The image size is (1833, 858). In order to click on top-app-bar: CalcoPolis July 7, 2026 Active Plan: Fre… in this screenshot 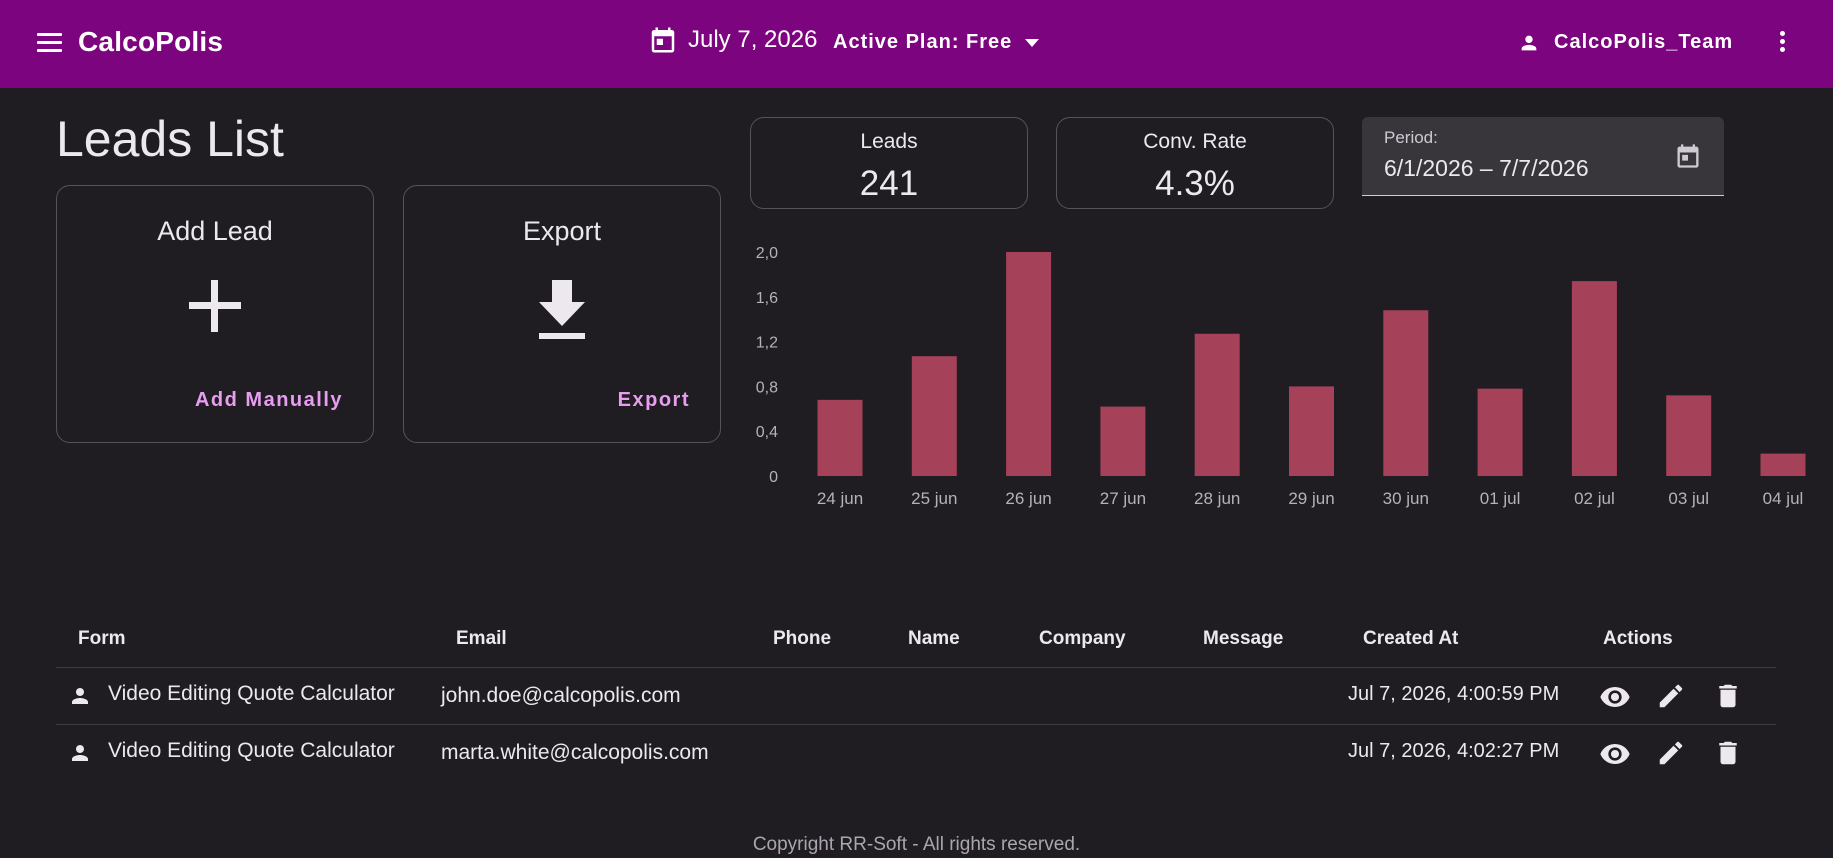, I will do `click(916, 44)`.